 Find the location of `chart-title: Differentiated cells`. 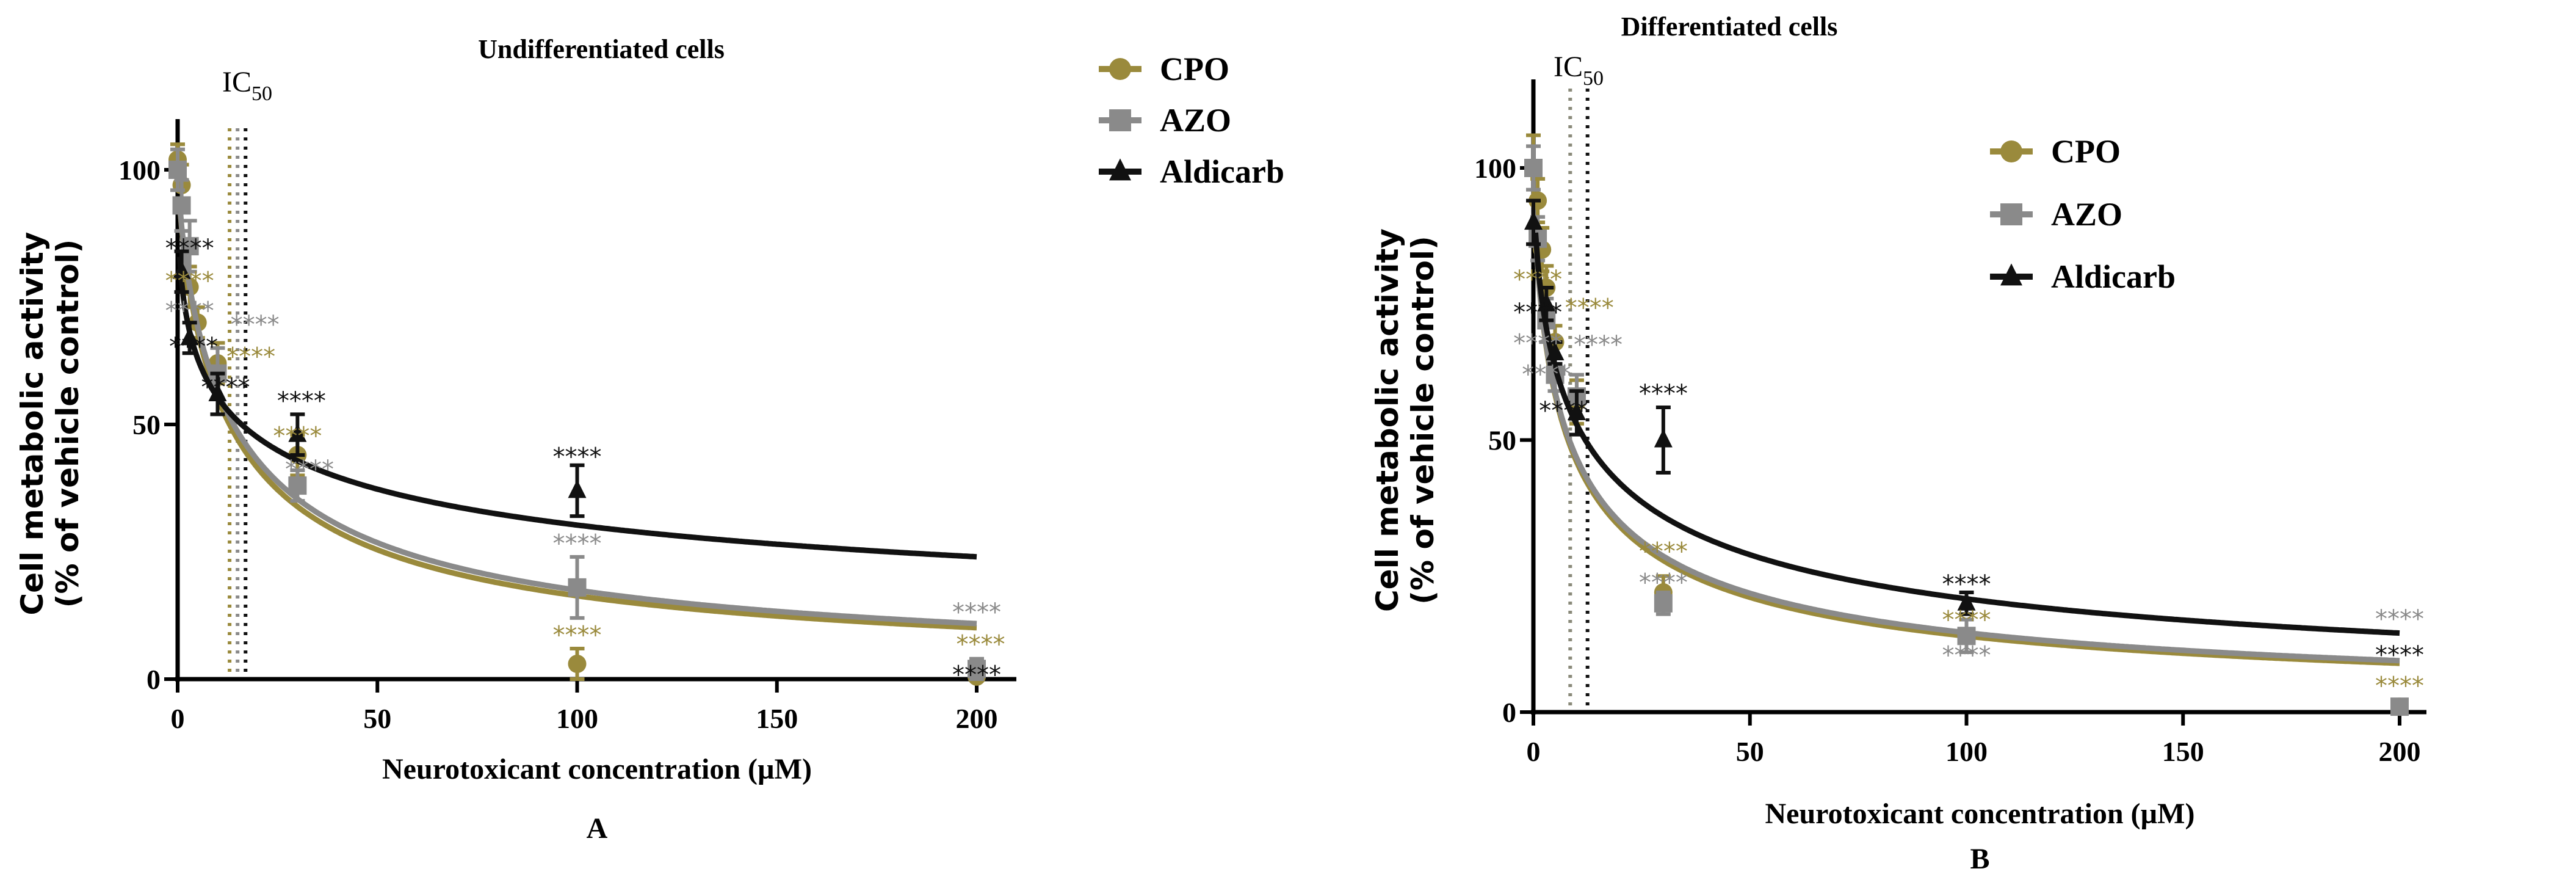

chart-title: Differentiated cells is located at coordinates (1729, 27).